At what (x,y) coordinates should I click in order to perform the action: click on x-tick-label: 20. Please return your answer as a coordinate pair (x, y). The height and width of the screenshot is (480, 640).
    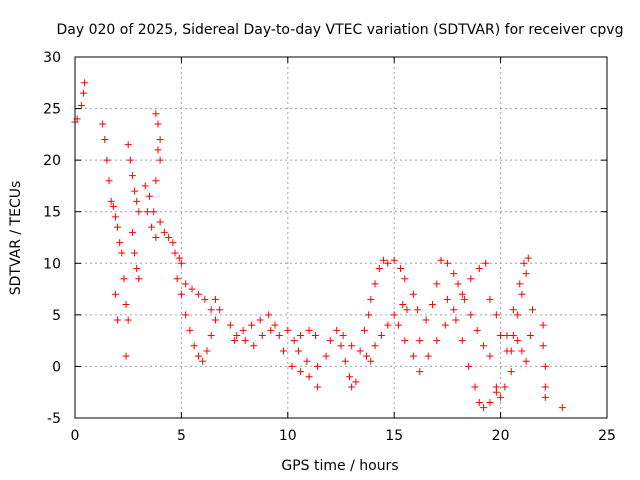
    Looking at the image, I should click on (501, 436).